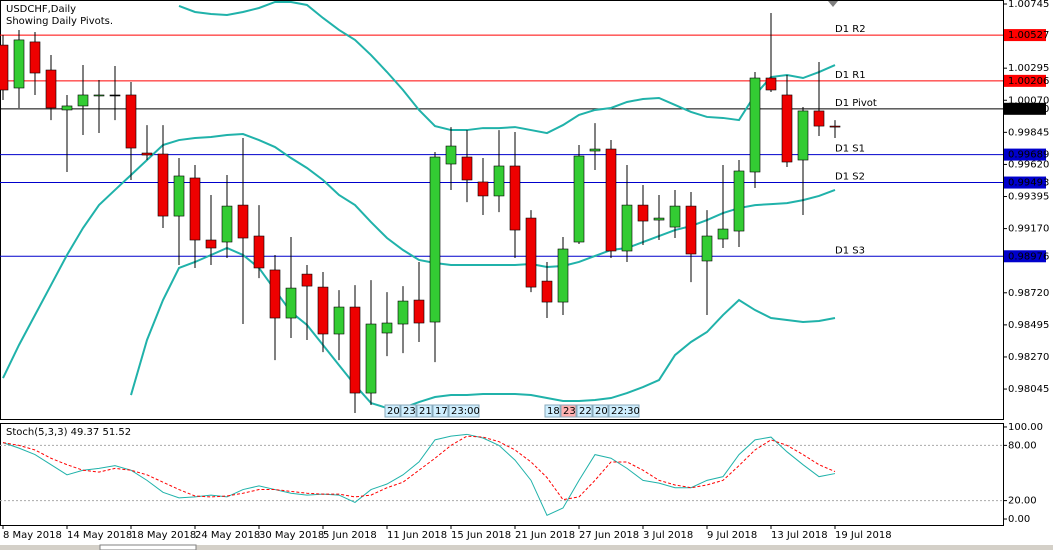 The width and height of the screenshot is (1053, 550). Describe the element at coordinates (555, 411) in the screenshot. I see `session-label: 18:` at that location.